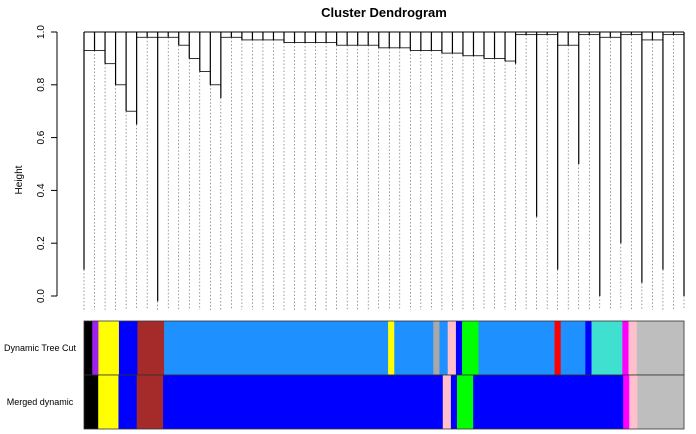 Image resolution: width=696 pixels, height=434 pixels. What do you see at coordinates (40, 402) in the screenshot?
I see `track-label: Merged dynamic` at bounding box center [40, 402].